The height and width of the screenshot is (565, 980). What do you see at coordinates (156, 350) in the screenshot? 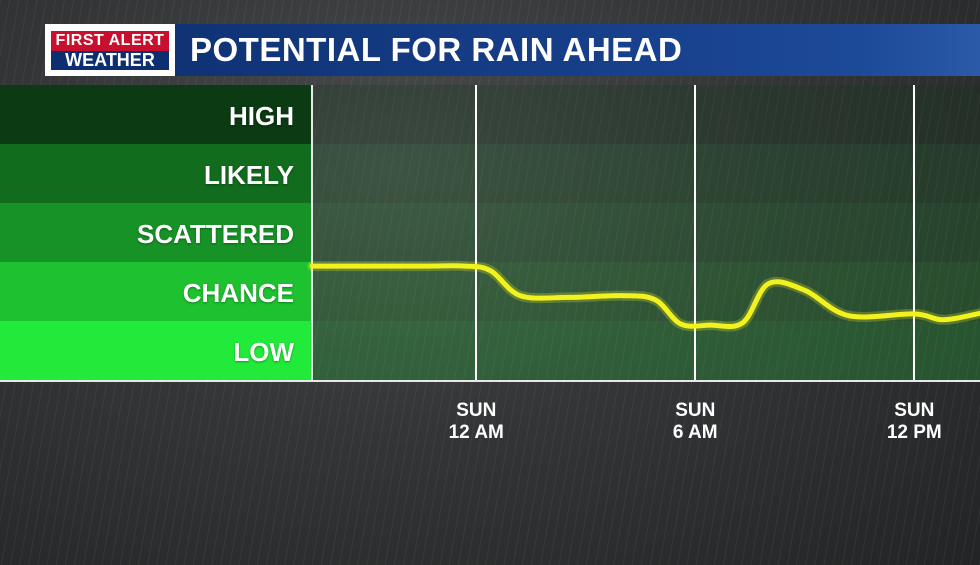
I see `level-label-low: LOW` at bounding box center [156, 350].